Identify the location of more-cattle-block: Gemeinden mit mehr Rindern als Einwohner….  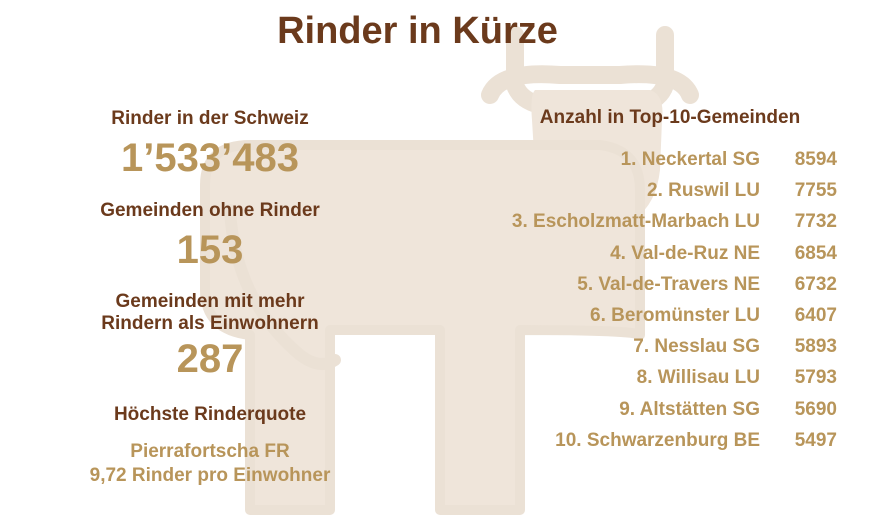
(210, 336).